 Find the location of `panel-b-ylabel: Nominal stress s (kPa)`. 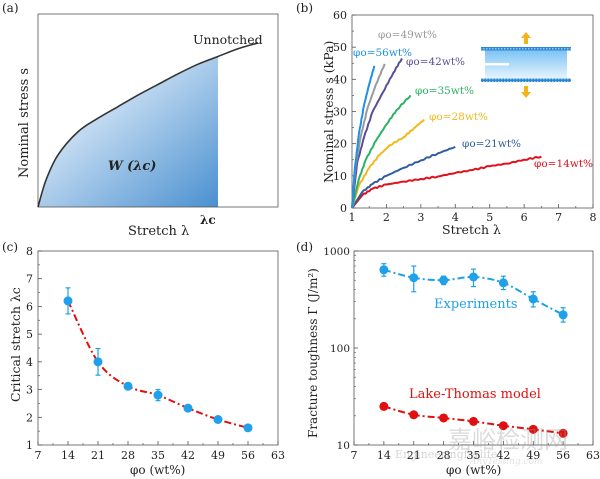

panel-b-ylabel: Nominal stress s (kPa) is located at coordinates (328, 112).